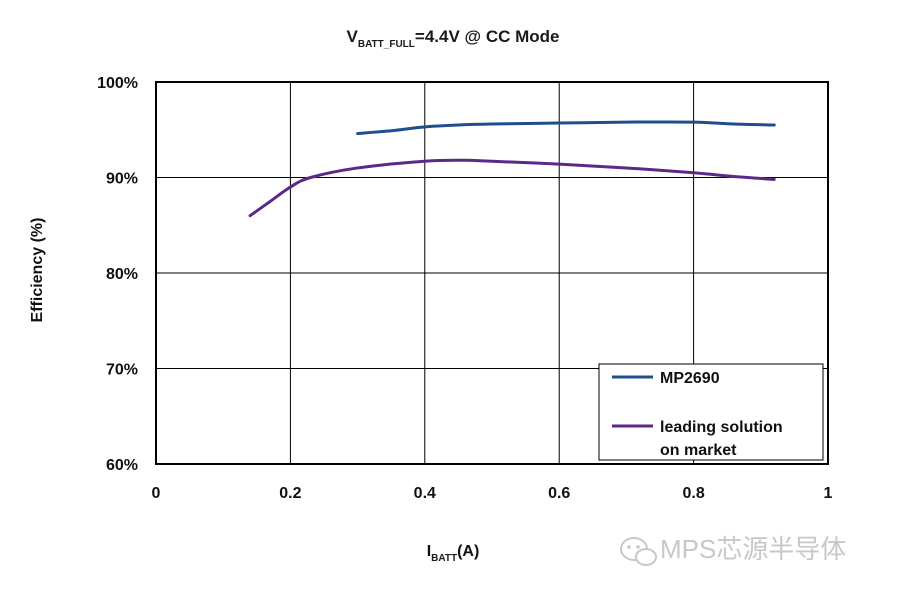  What do you see at coordinates (122, 370) in the screenshot?
I see `y-tick-label-1: 70%` at bounding box center [122, 370].